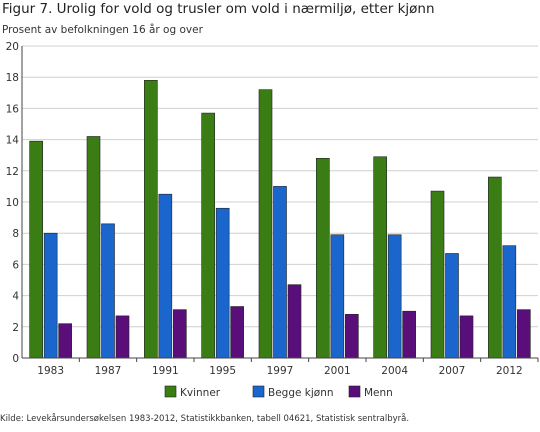 Image resolution: width=540 pixels, height=432 pixels. Describe the element at coordinates (50, 295) in the screenshot. I see `bar-begge-kjønn-1983` at that location.